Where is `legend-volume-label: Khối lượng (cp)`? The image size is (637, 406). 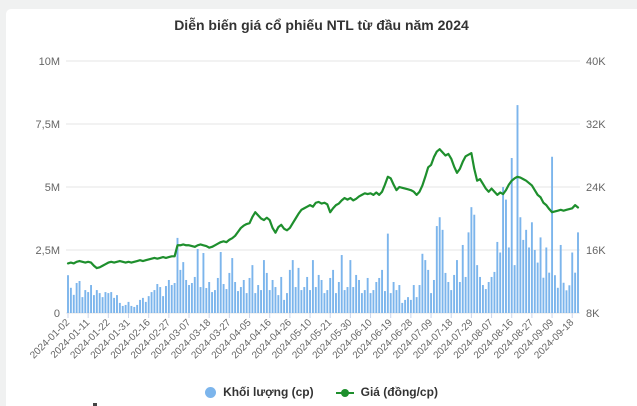
legend-volume-label: Khối lượng (cp) is located at coordinates (268, 392).